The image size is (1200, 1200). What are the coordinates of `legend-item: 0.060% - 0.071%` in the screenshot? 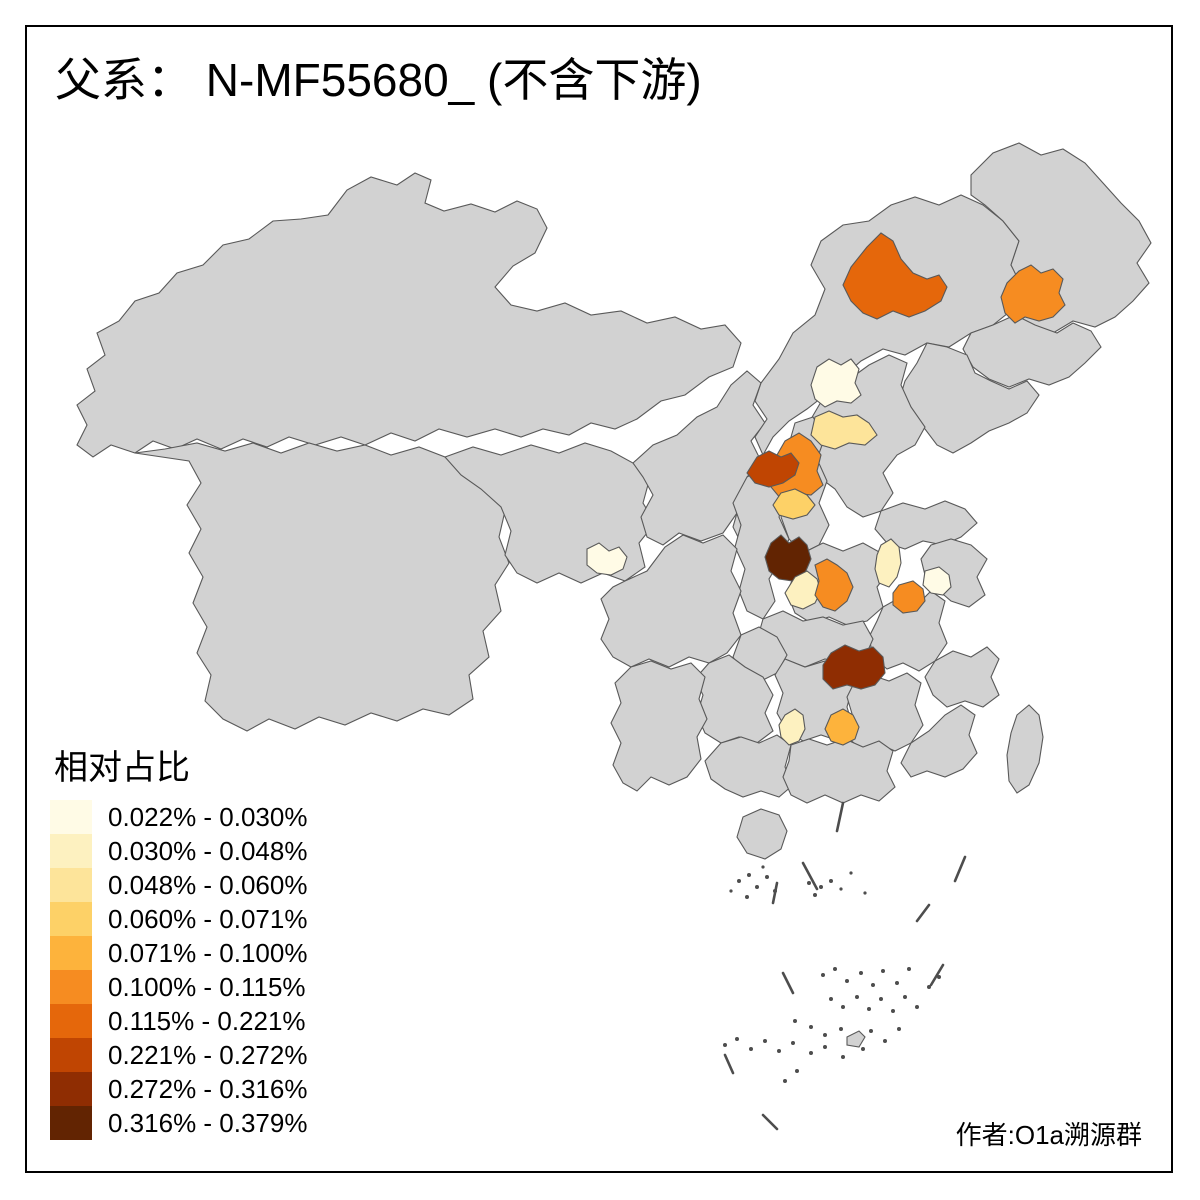 It's located at (215, 919).